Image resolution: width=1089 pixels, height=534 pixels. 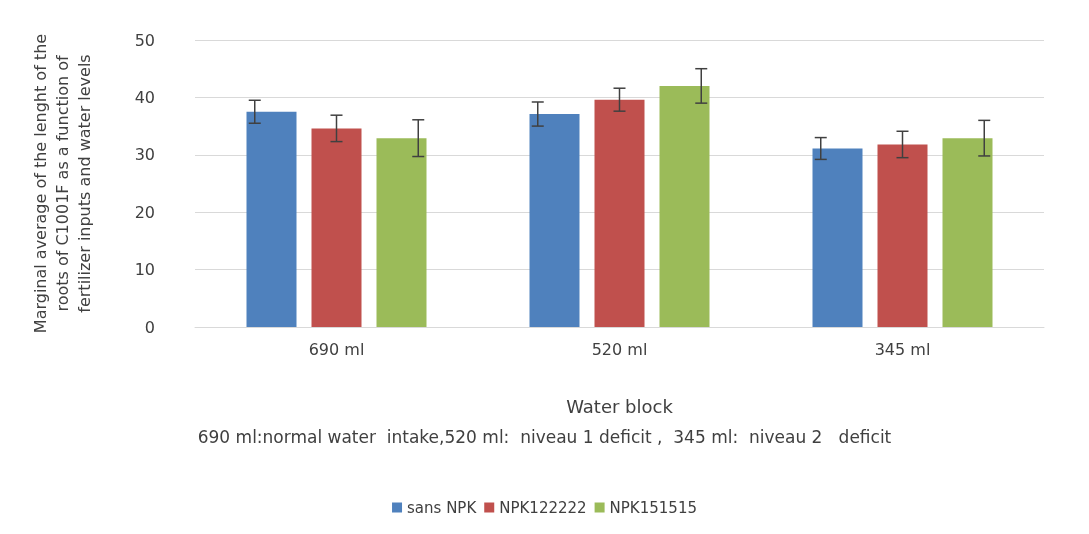 I want to click on x-tick-label: 520 ml, so click(x=619, y=349).